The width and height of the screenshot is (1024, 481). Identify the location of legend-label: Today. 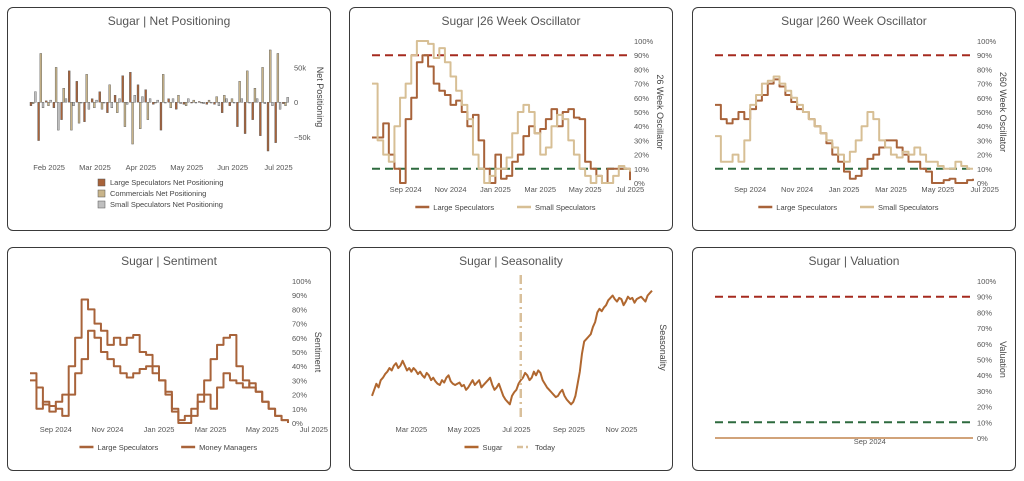
(545, 447).